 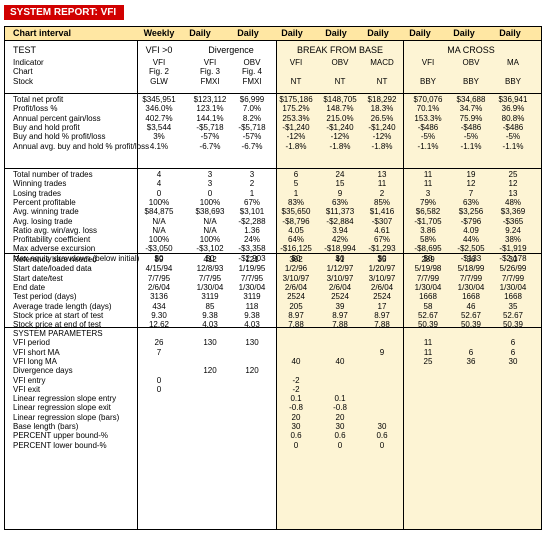 What do you see at coordinates (471, 287) in the screenshot?
I see `row-cell: 1/30/04` at bounding box center [471, 287].